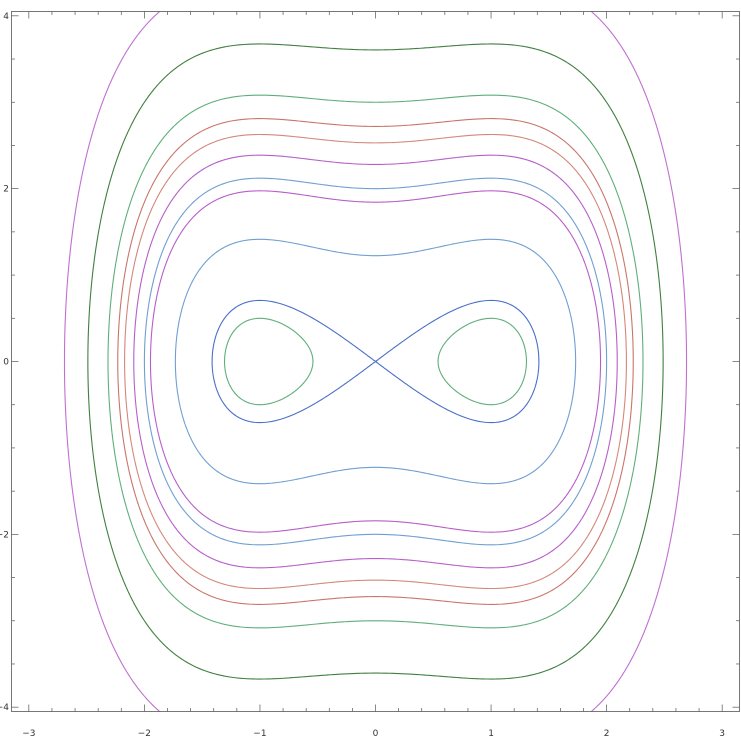 This screenshot has width=741, height=741. Describe the element at coordinates (722, 734) in the screenshot. I see `x-tick-label: 3` at that location.